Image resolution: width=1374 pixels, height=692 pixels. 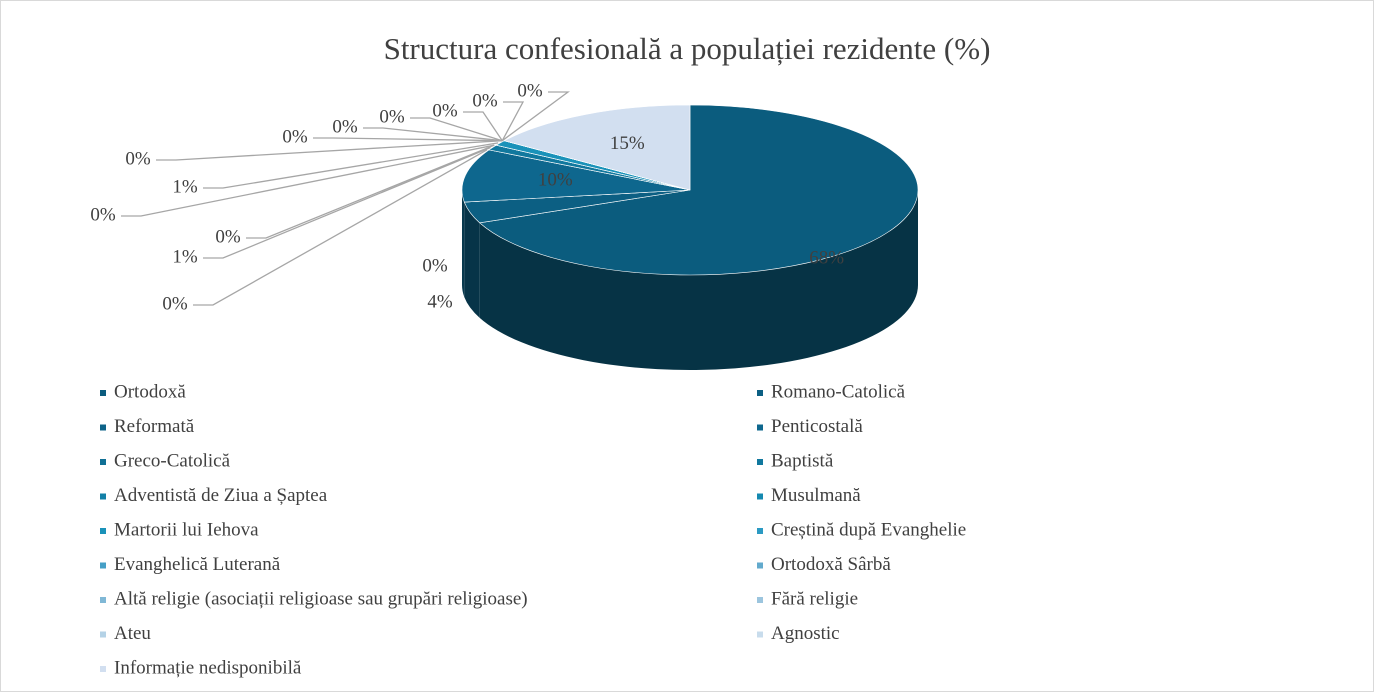 I want to click on legend-label: Ateu, so click(x=132, y=633).